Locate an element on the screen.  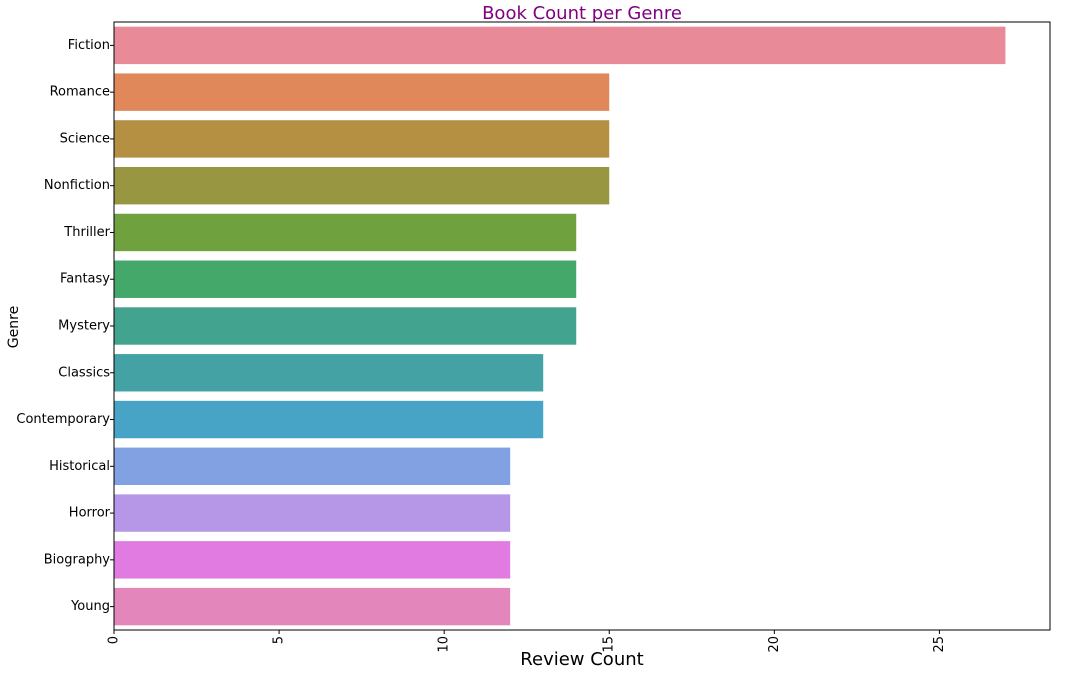
y-tick-label: Romance is located at coordinates (80, 92).